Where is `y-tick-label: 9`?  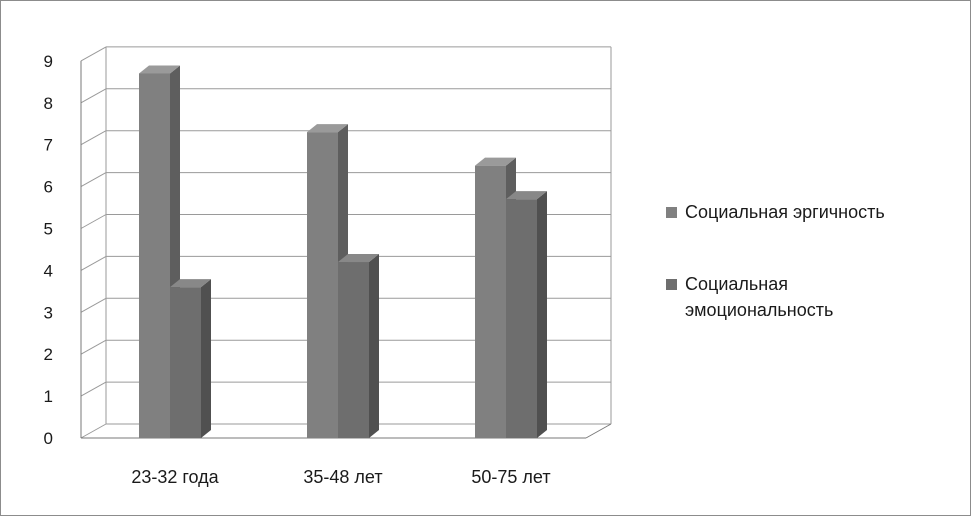
y-tick-label: 9 is located at coordinates (48, 61).